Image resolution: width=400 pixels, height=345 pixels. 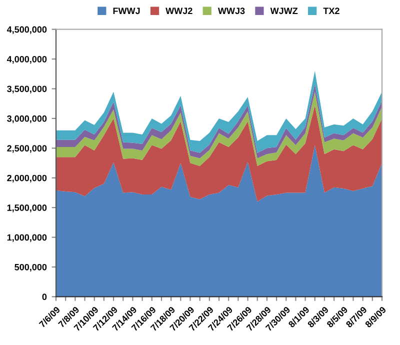 What do you see at coordinates (30, 268) in the screenshot?
I see `y-tick-label: 500,000` at bounding box center [30, 268].